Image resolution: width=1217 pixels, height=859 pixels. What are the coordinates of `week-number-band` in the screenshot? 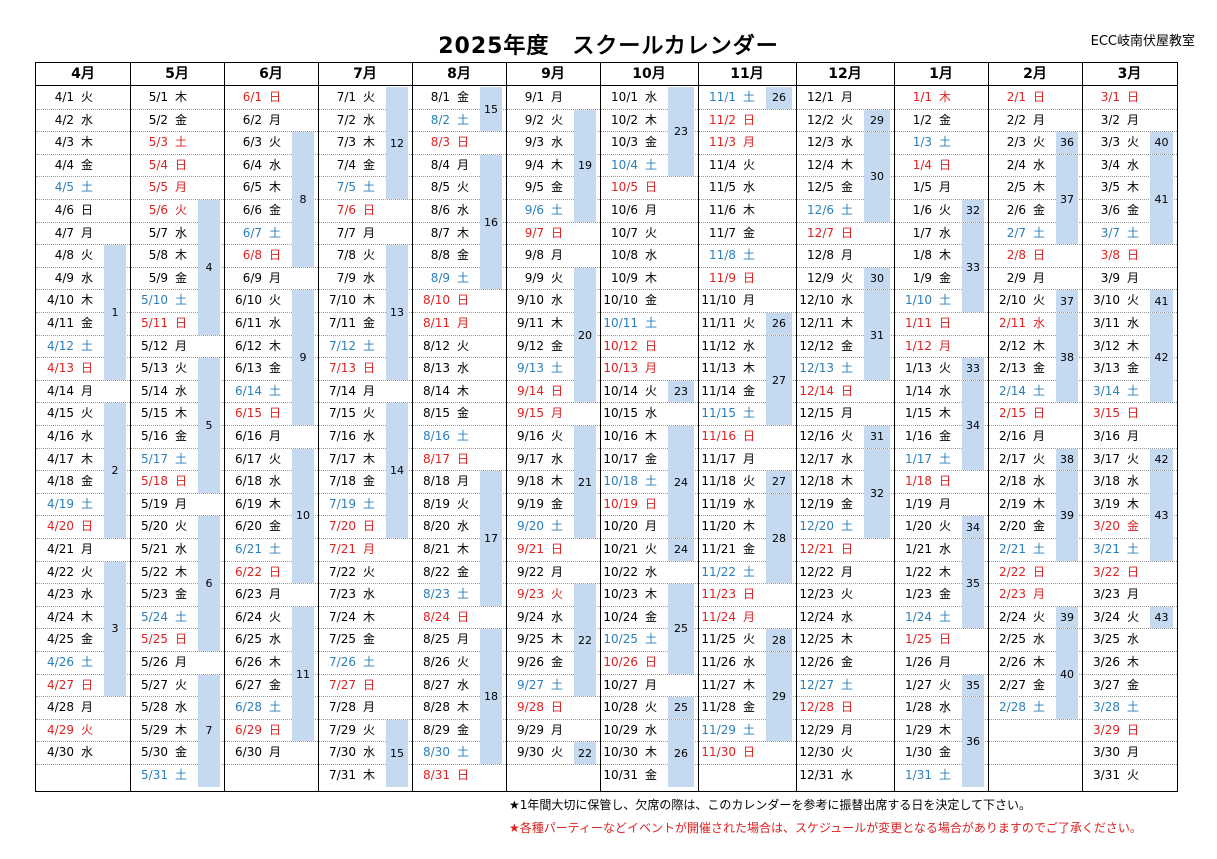 It's located at (115, 165).